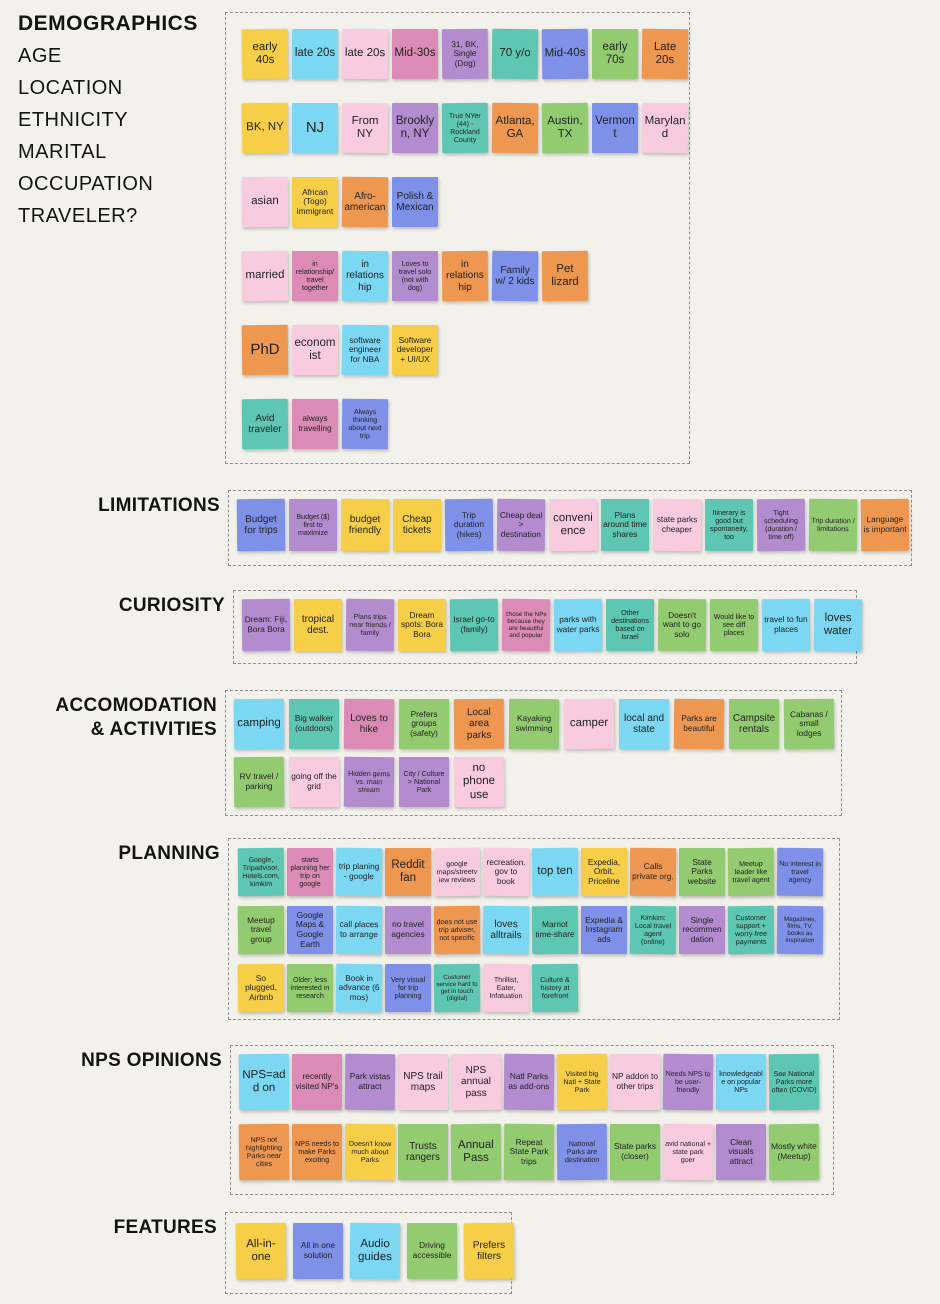  Describe the element at coordinates (370, 625) in the screenshot. I see `sticky-note: Plans trips near friends / family` at that location.